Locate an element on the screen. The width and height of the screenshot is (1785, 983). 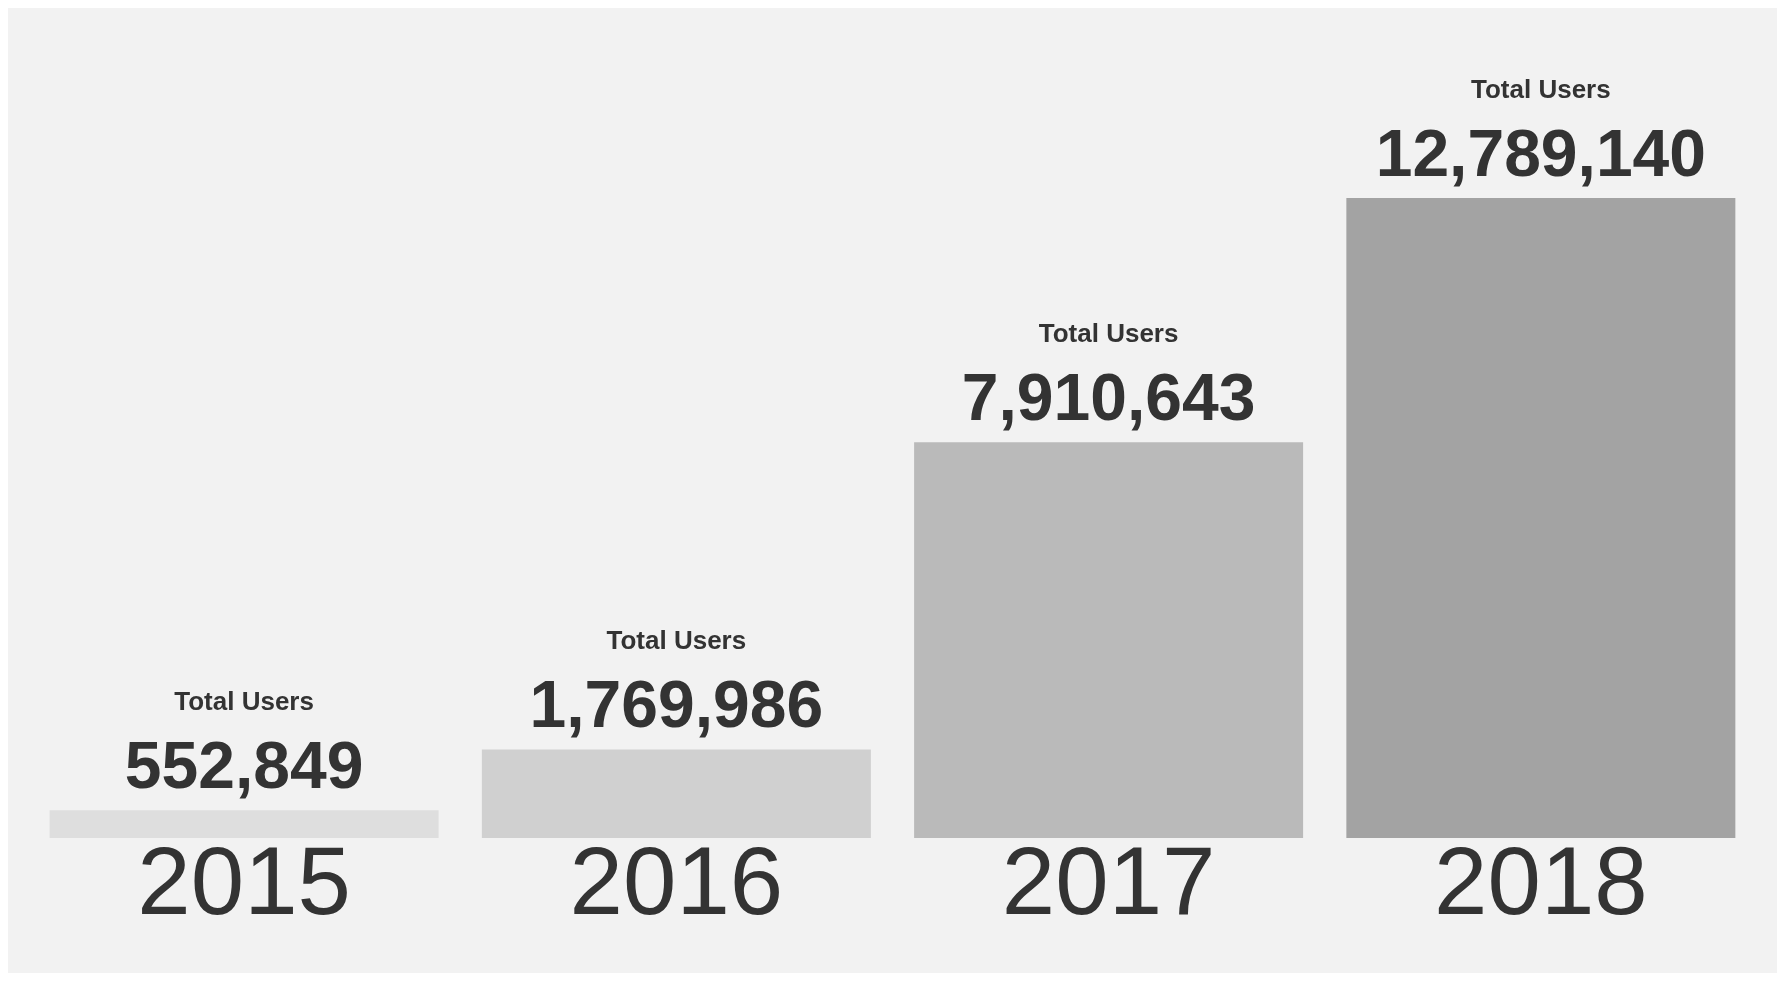
x-tick-label: 2017 is located at coordinates (1108, 881).